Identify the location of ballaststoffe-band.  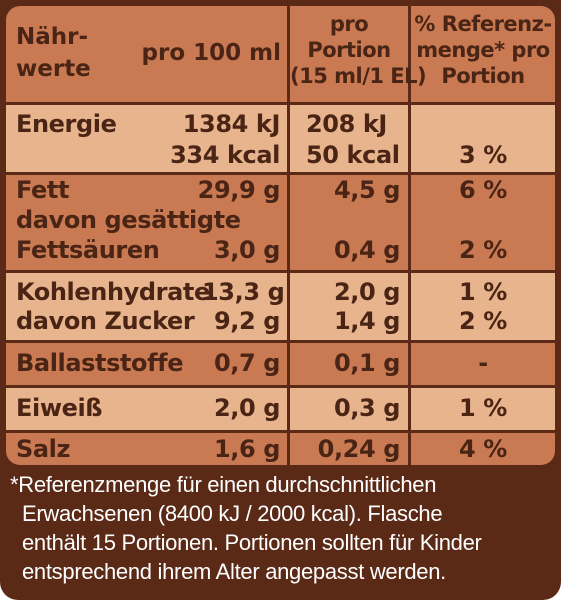
(280, 364).